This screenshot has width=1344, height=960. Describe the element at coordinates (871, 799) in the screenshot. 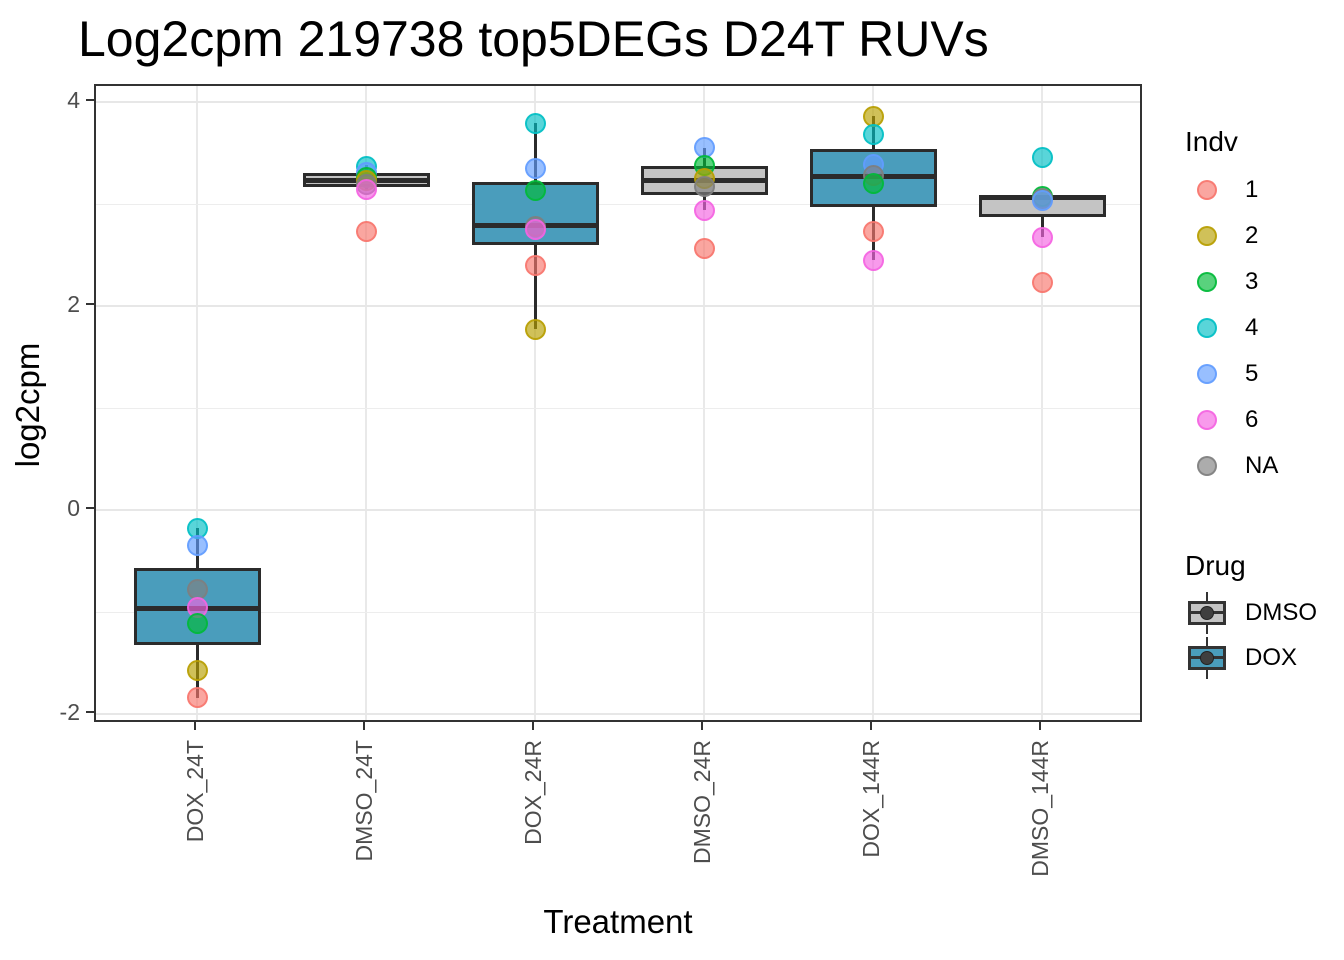

I see `x-tick-label: DOX_144R` at that location.